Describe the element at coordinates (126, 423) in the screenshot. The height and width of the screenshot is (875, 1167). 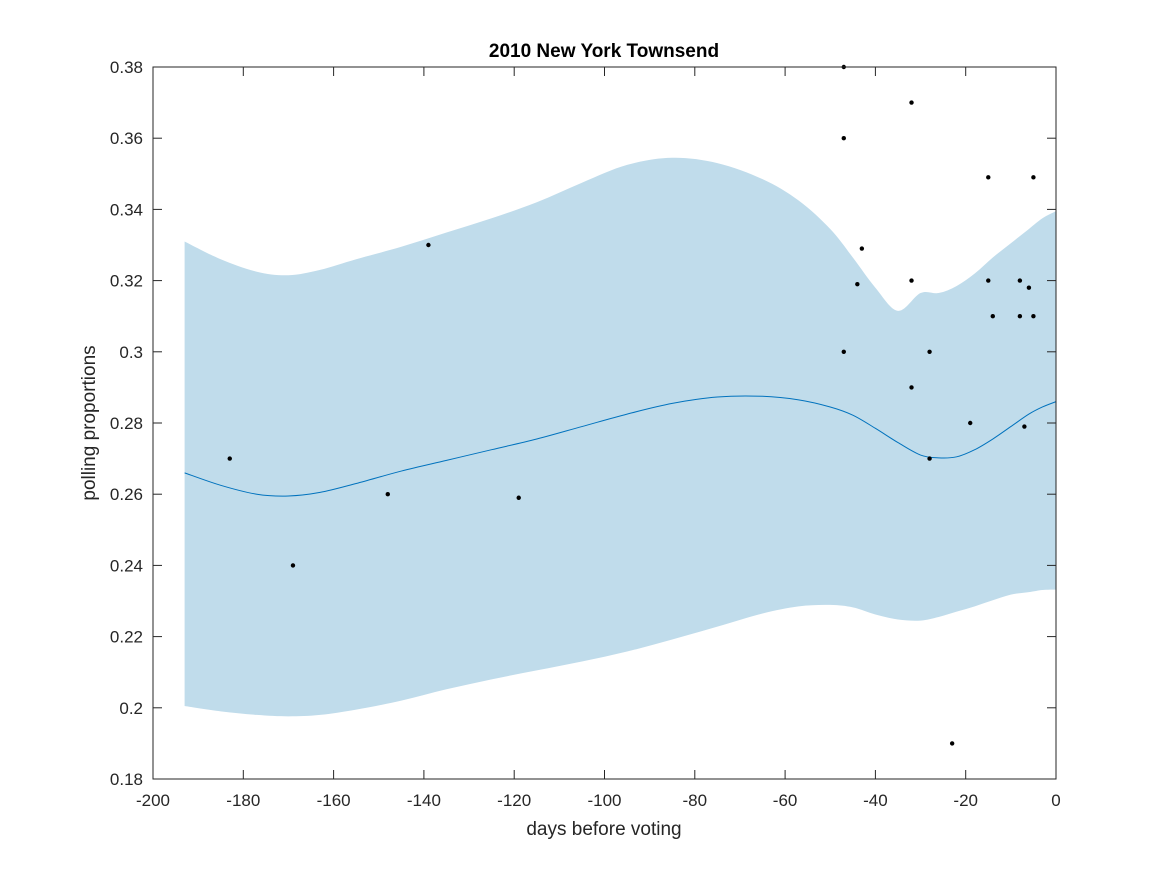
I see `y-tick-label: 0.28` at that location.